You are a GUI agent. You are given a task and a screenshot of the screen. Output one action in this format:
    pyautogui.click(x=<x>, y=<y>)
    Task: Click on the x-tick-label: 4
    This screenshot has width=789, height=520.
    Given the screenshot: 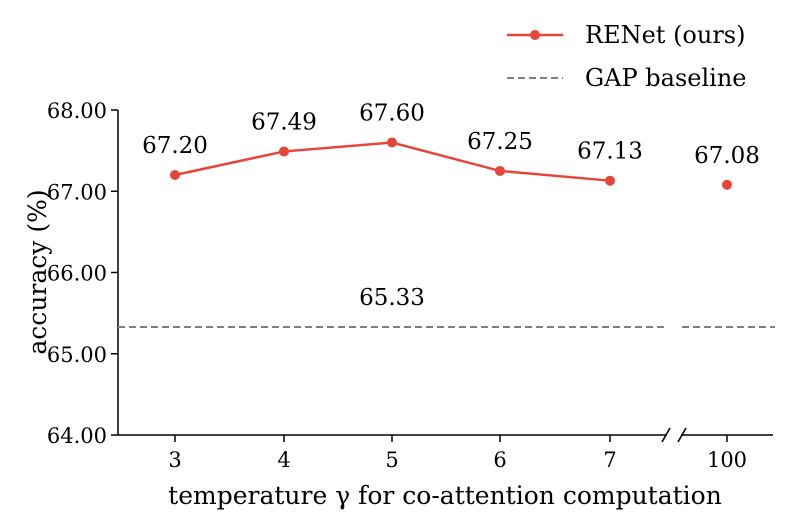 What is the action you would take?
    pyautogui.click(x=283, y=460)
    